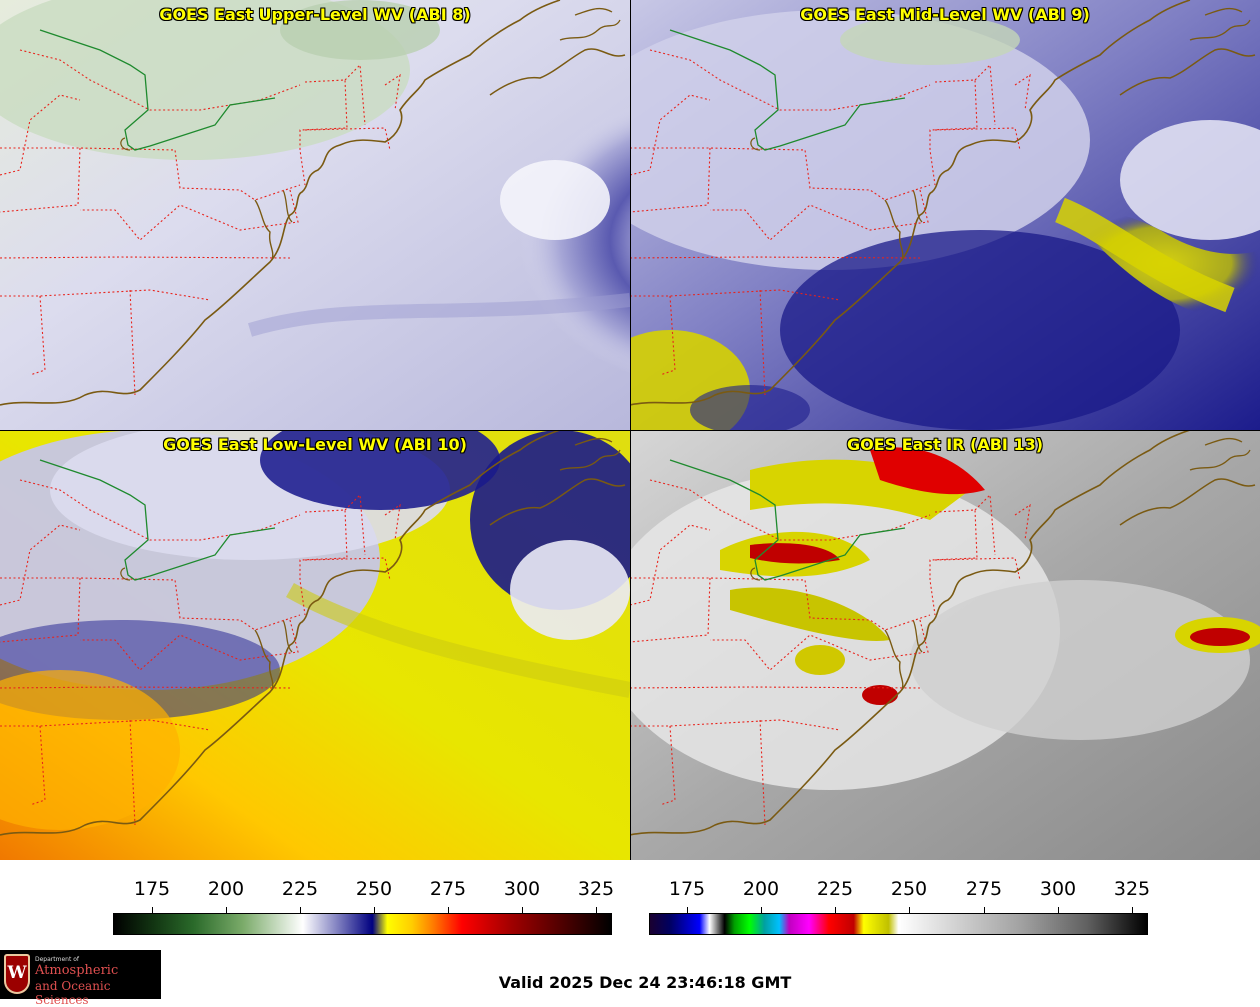 The height and width of the screenshot is (1007, 1260). Describe the element at coordinates (152, 889) in the screenshot. I see `wv-tick-label: 175` at that location.